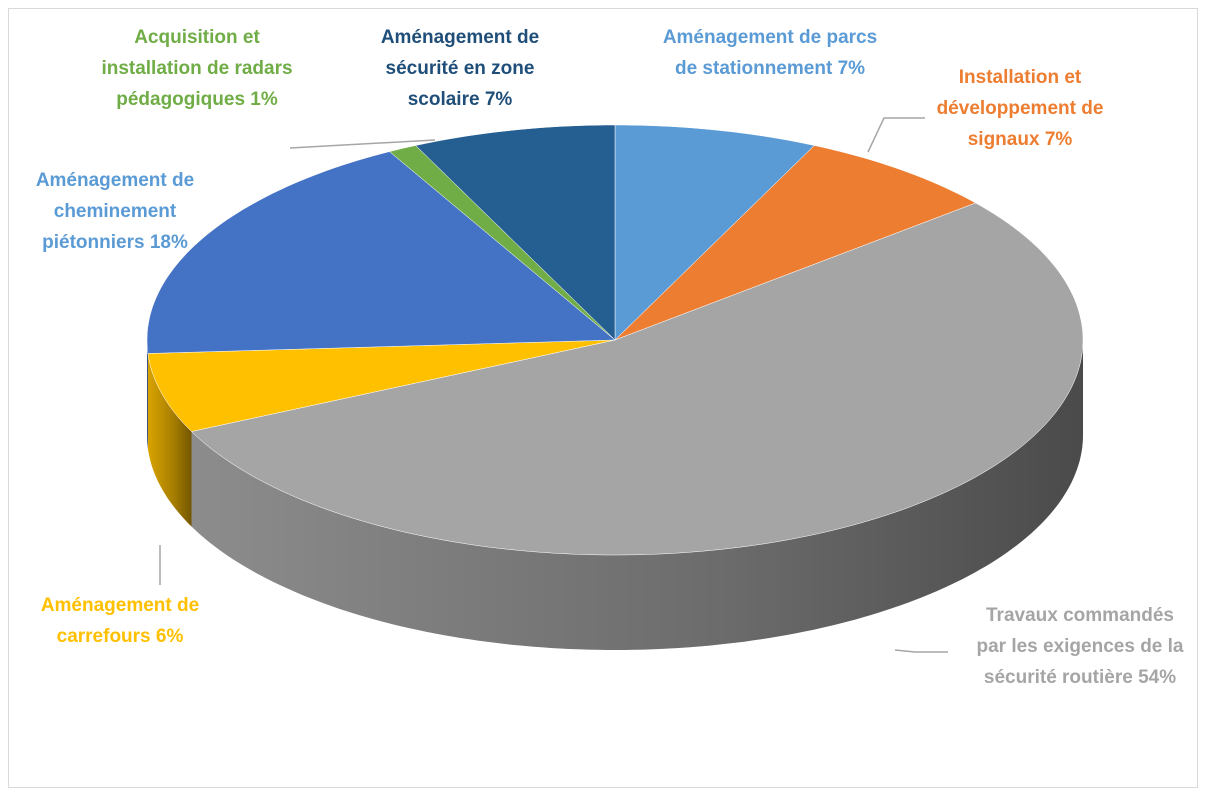 This screenshot has height=799, width=1208. I want to click on value-label: 54%, so click(1157, 677).